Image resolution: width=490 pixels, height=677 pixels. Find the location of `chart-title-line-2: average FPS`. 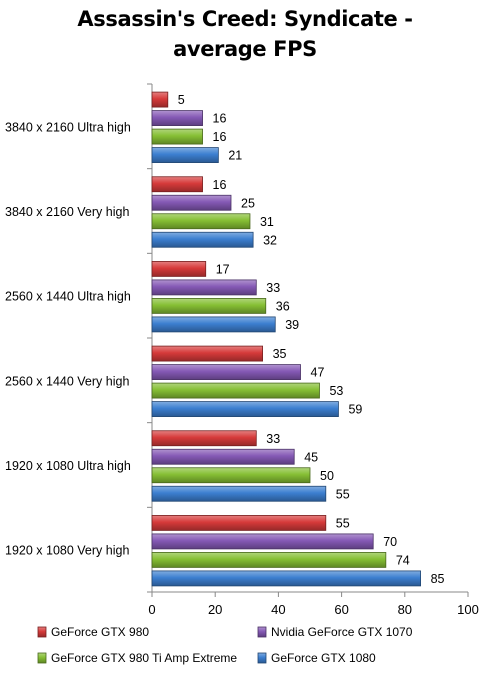

chart-title-line-2: average FPS is located at coordinates (245, 49).